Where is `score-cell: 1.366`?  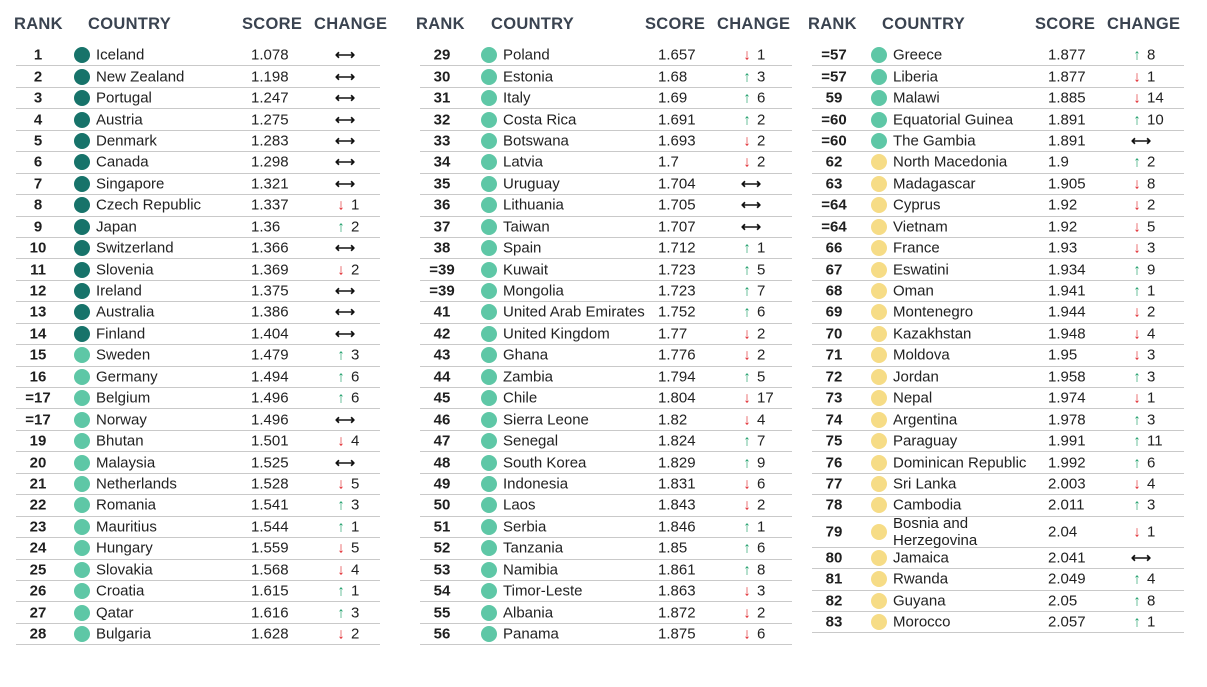 score-cell: 1.366 is located at coordinates (270, 248).